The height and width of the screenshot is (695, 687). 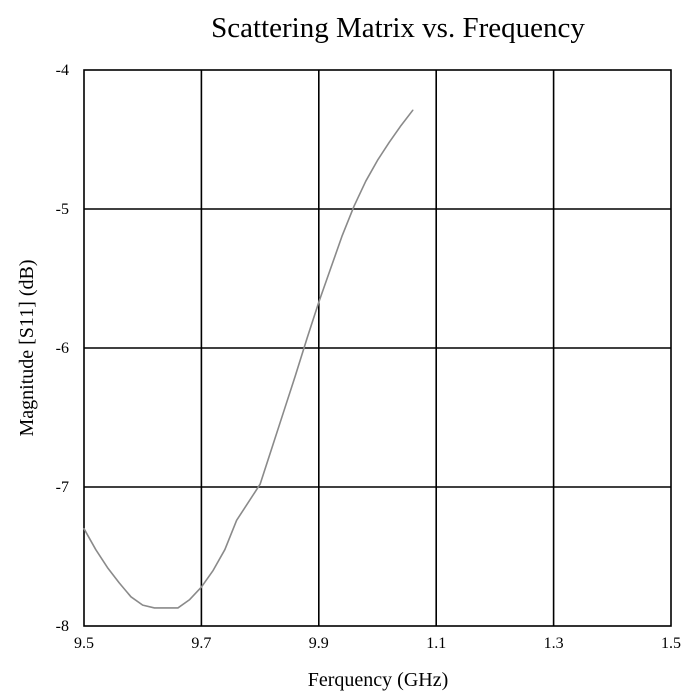 What do you see at coordinates (62, 70) in the screenshot?
I see `y-tick-label: -4` at bounding box center [62, 70].